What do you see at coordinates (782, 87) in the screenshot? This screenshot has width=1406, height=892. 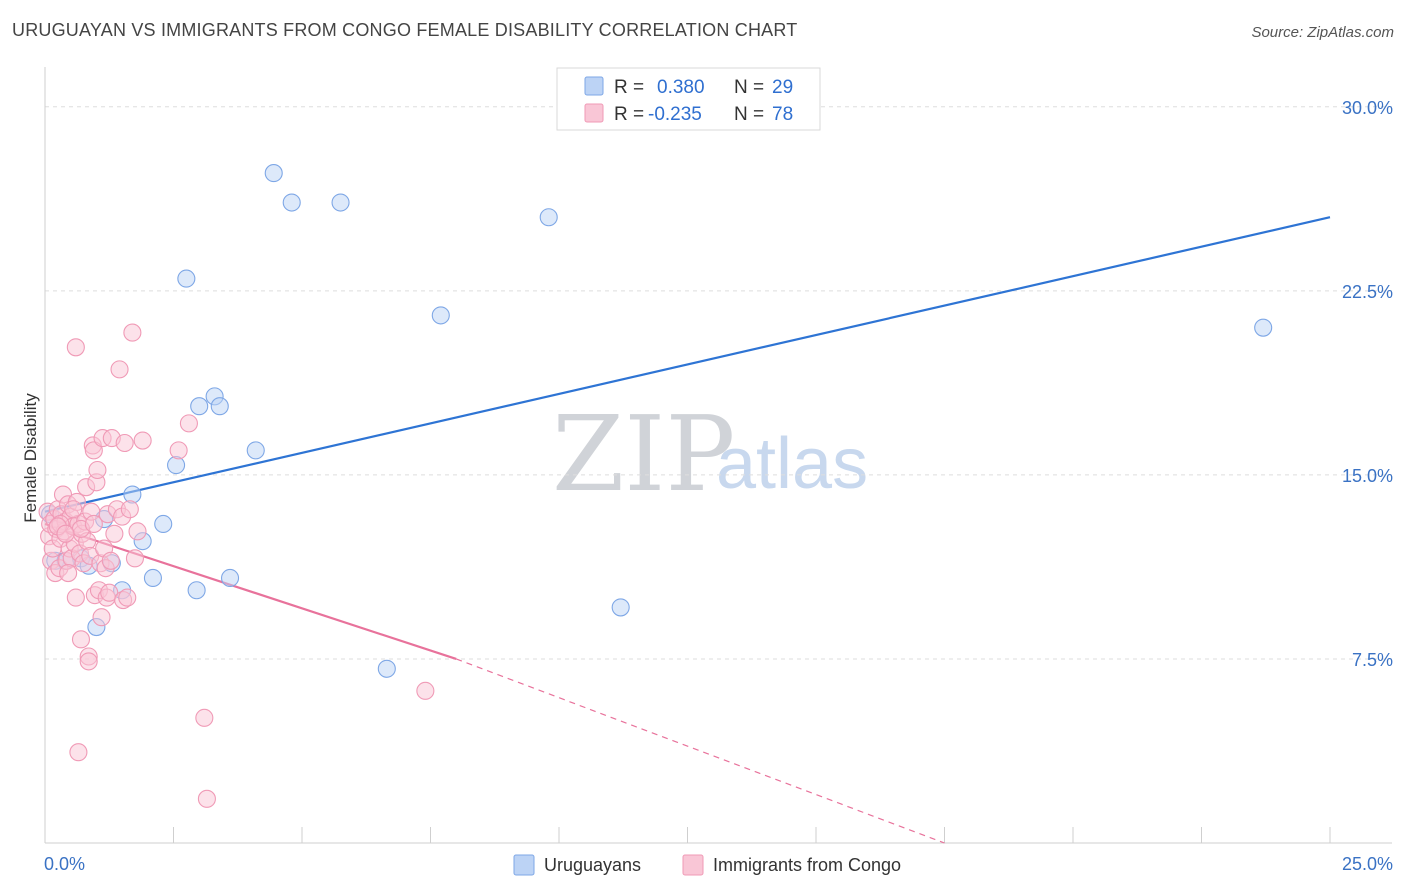 I see `stats-n-value: 29` at bounding box center [782, 87].